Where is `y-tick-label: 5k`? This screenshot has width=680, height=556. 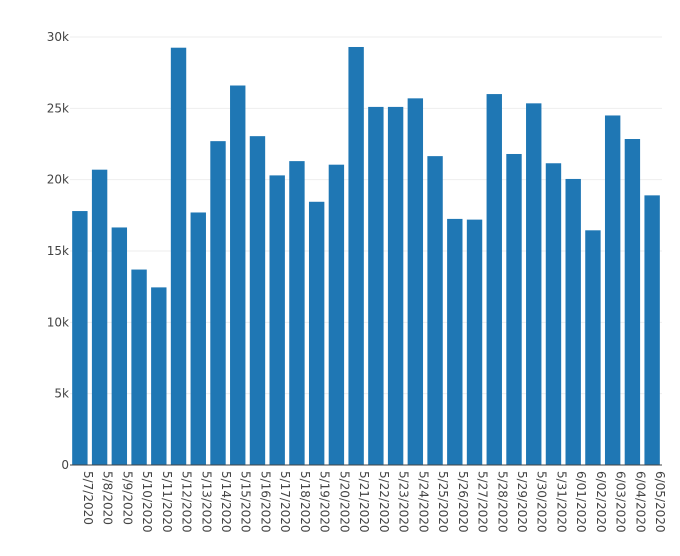 y-tick-label: 5k is located at coordinates (61, 394).